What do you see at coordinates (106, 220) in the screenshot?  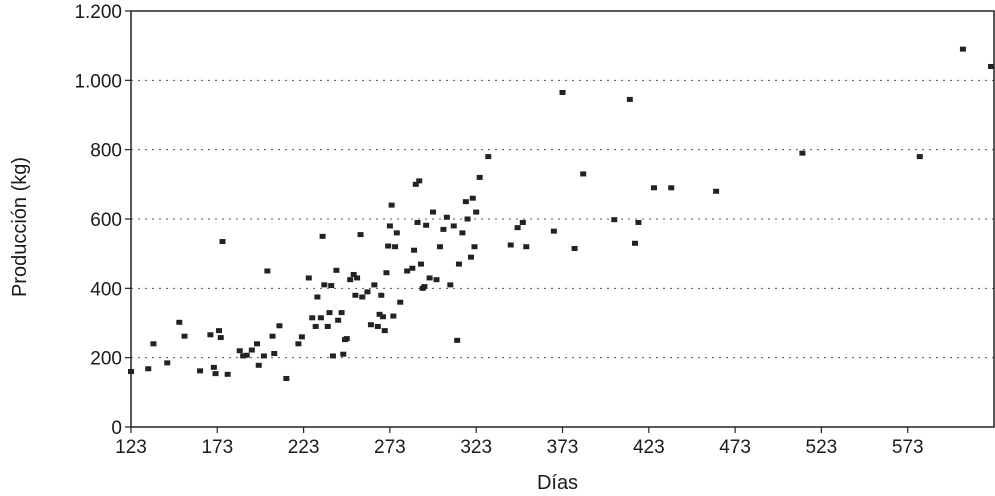 I see `y-tick-label: 600` at bounding box center [106, 220].